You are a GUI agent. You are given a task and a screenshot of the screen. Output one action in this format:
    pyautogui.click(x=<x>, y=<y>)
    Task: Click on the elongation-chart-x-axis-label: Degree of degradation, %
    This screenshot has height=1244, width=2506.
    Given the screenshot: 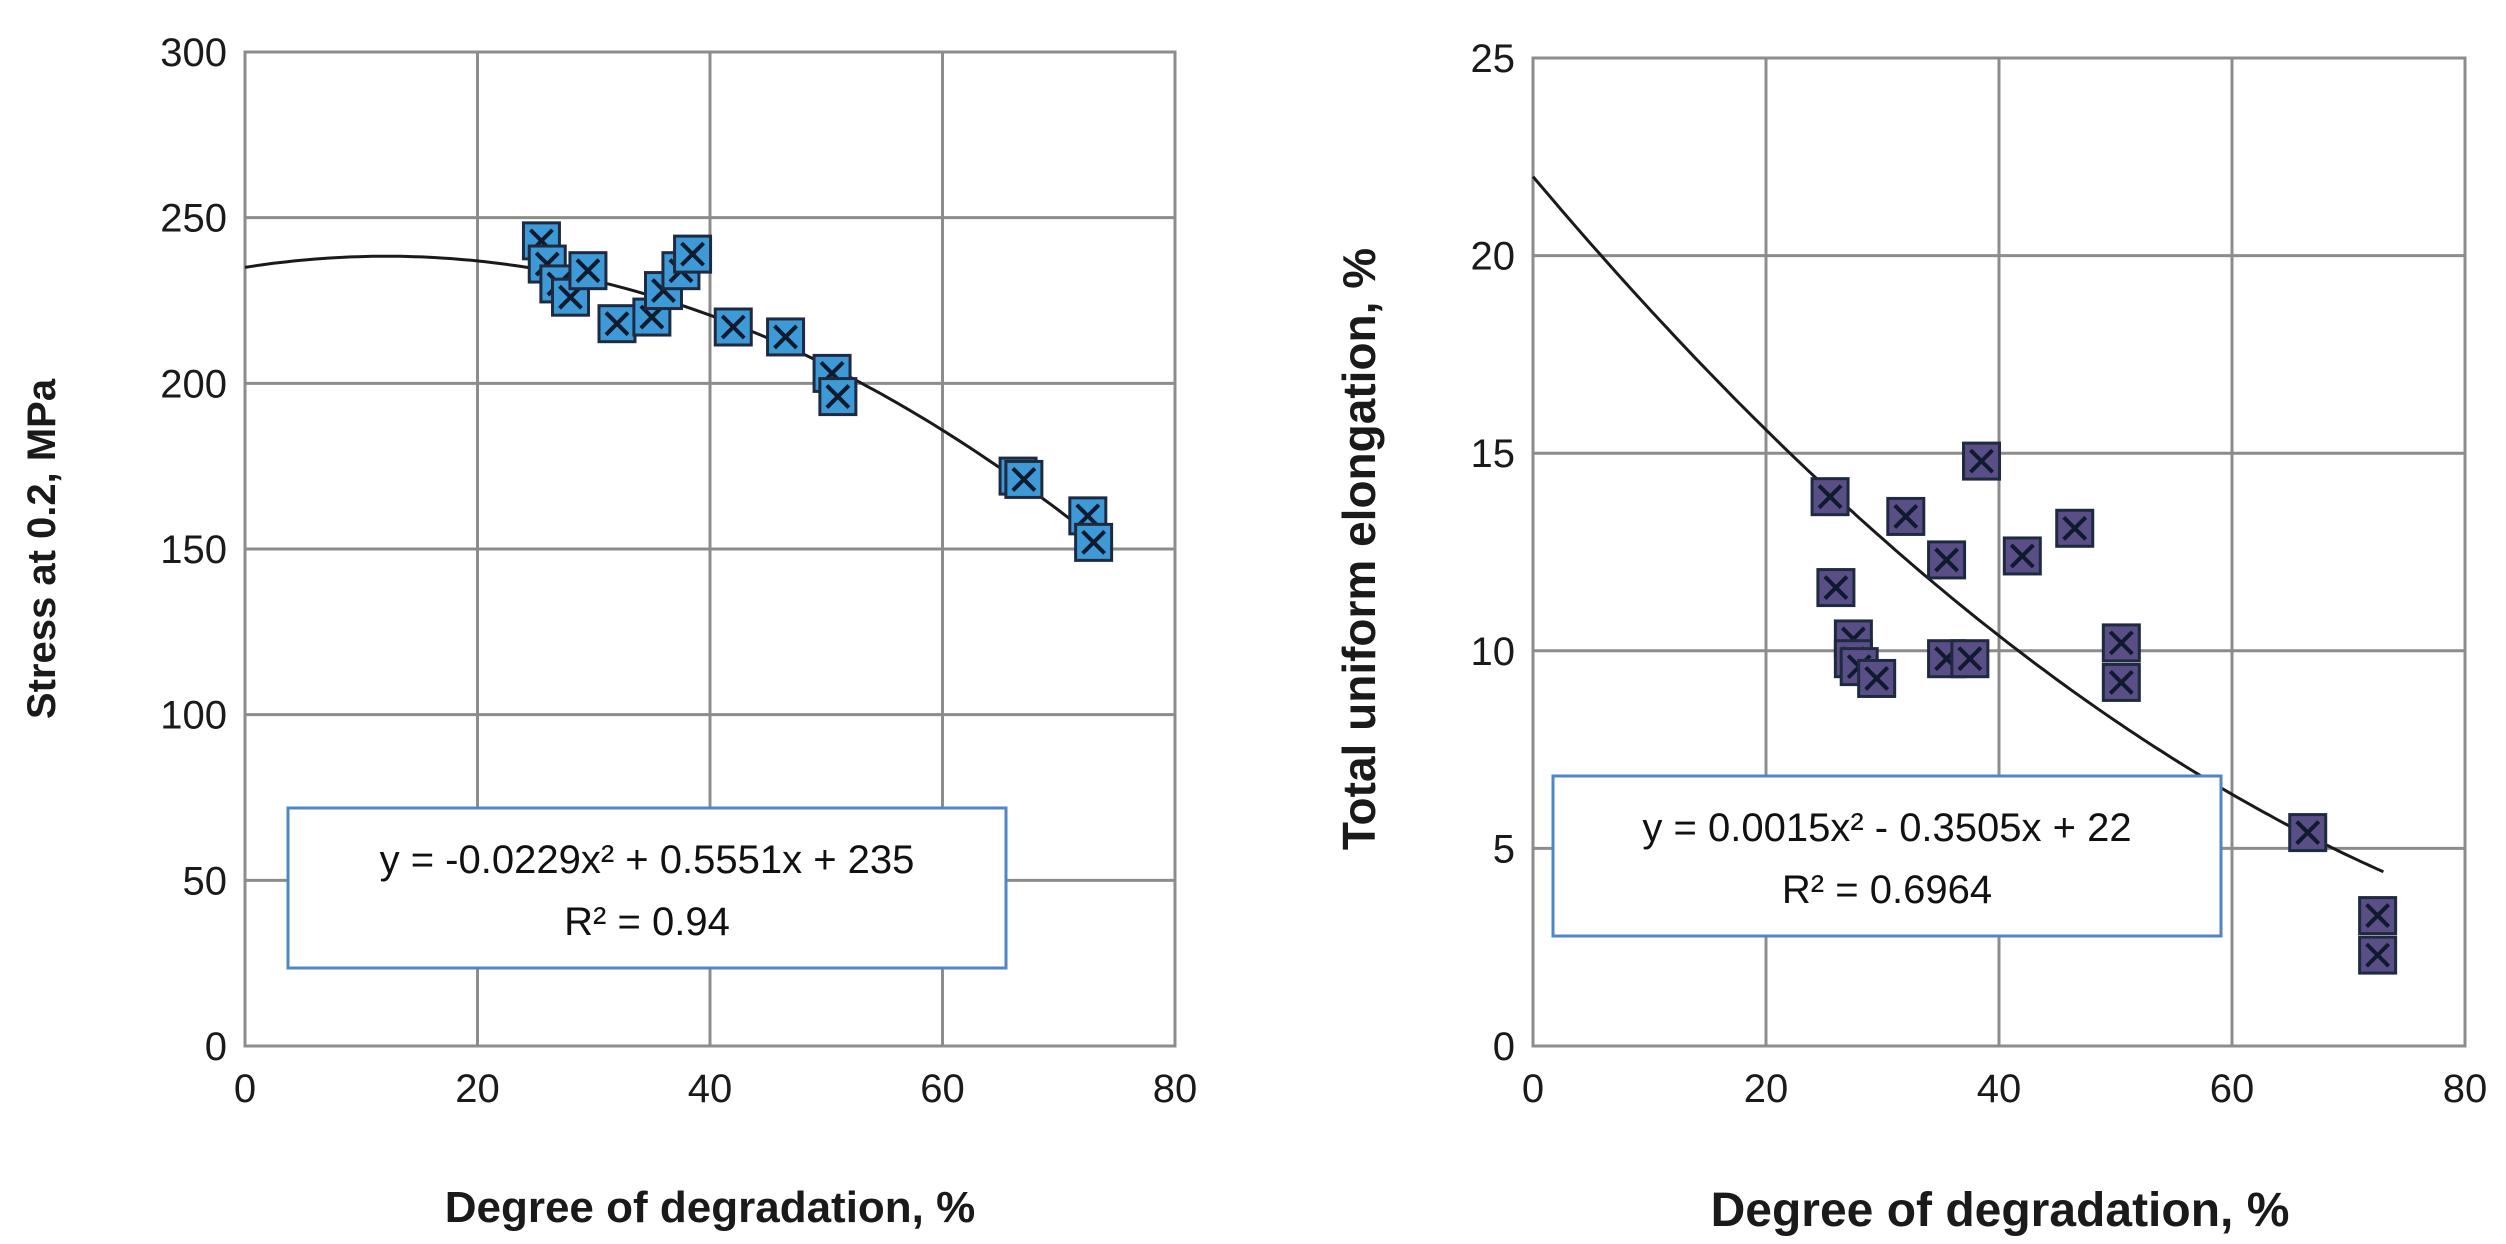 What is the action you would take?
    pyautogui.click(x=2000, y=1210)
    